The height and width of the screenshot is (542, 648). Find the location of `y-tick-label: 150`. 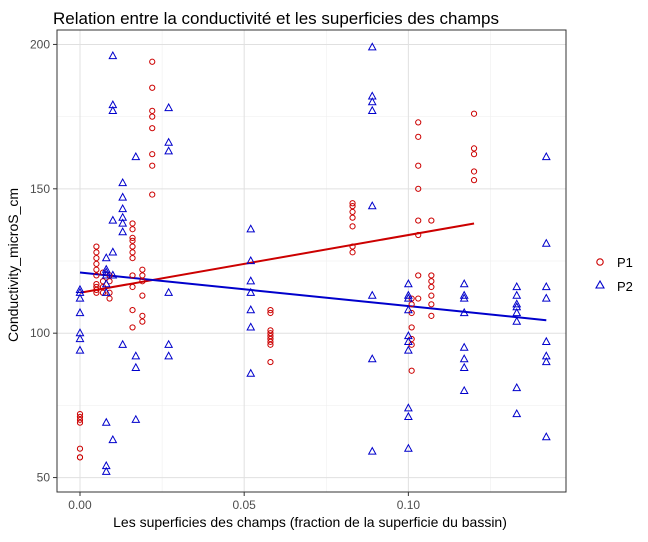

y-tick-label: 150 is located at coordinates (40, 189).